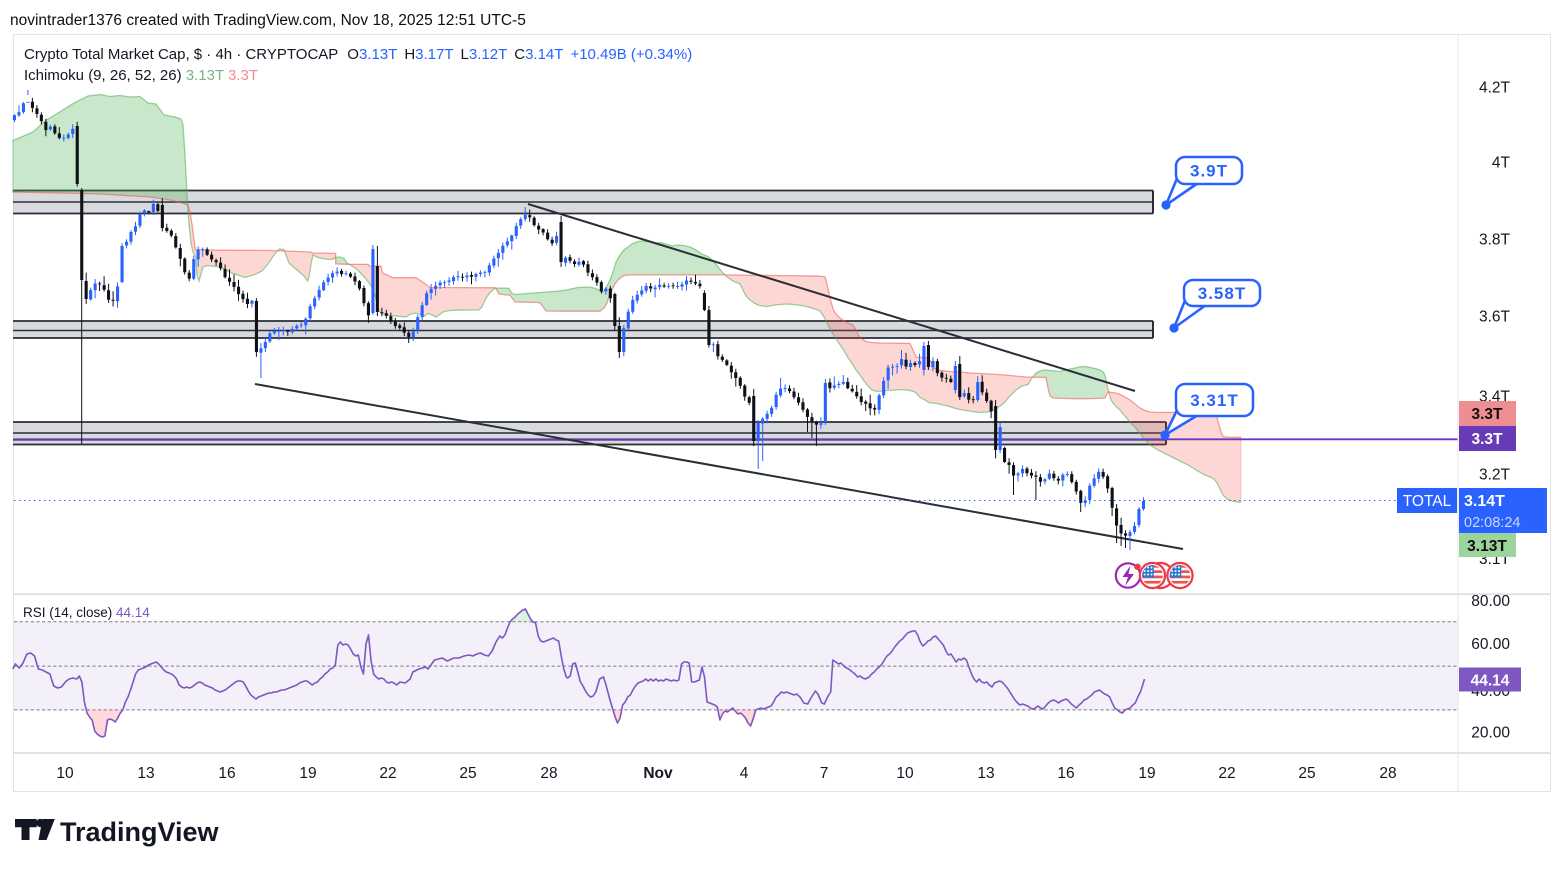  Describe the element at coordinates (1222, 293) in the screenshot. I see `svg-text: 3.58T` at that location.